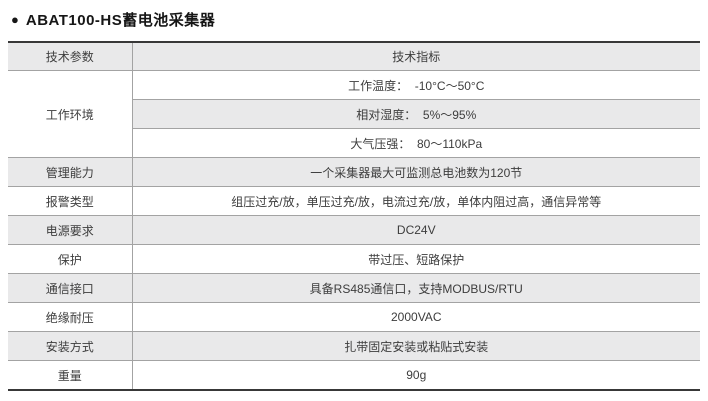 The width and height of the screenshot is (708, 401). Describe the element at coordinates (416, 230) in the screenshot. I see `spec-cell: DC24V` at that location.